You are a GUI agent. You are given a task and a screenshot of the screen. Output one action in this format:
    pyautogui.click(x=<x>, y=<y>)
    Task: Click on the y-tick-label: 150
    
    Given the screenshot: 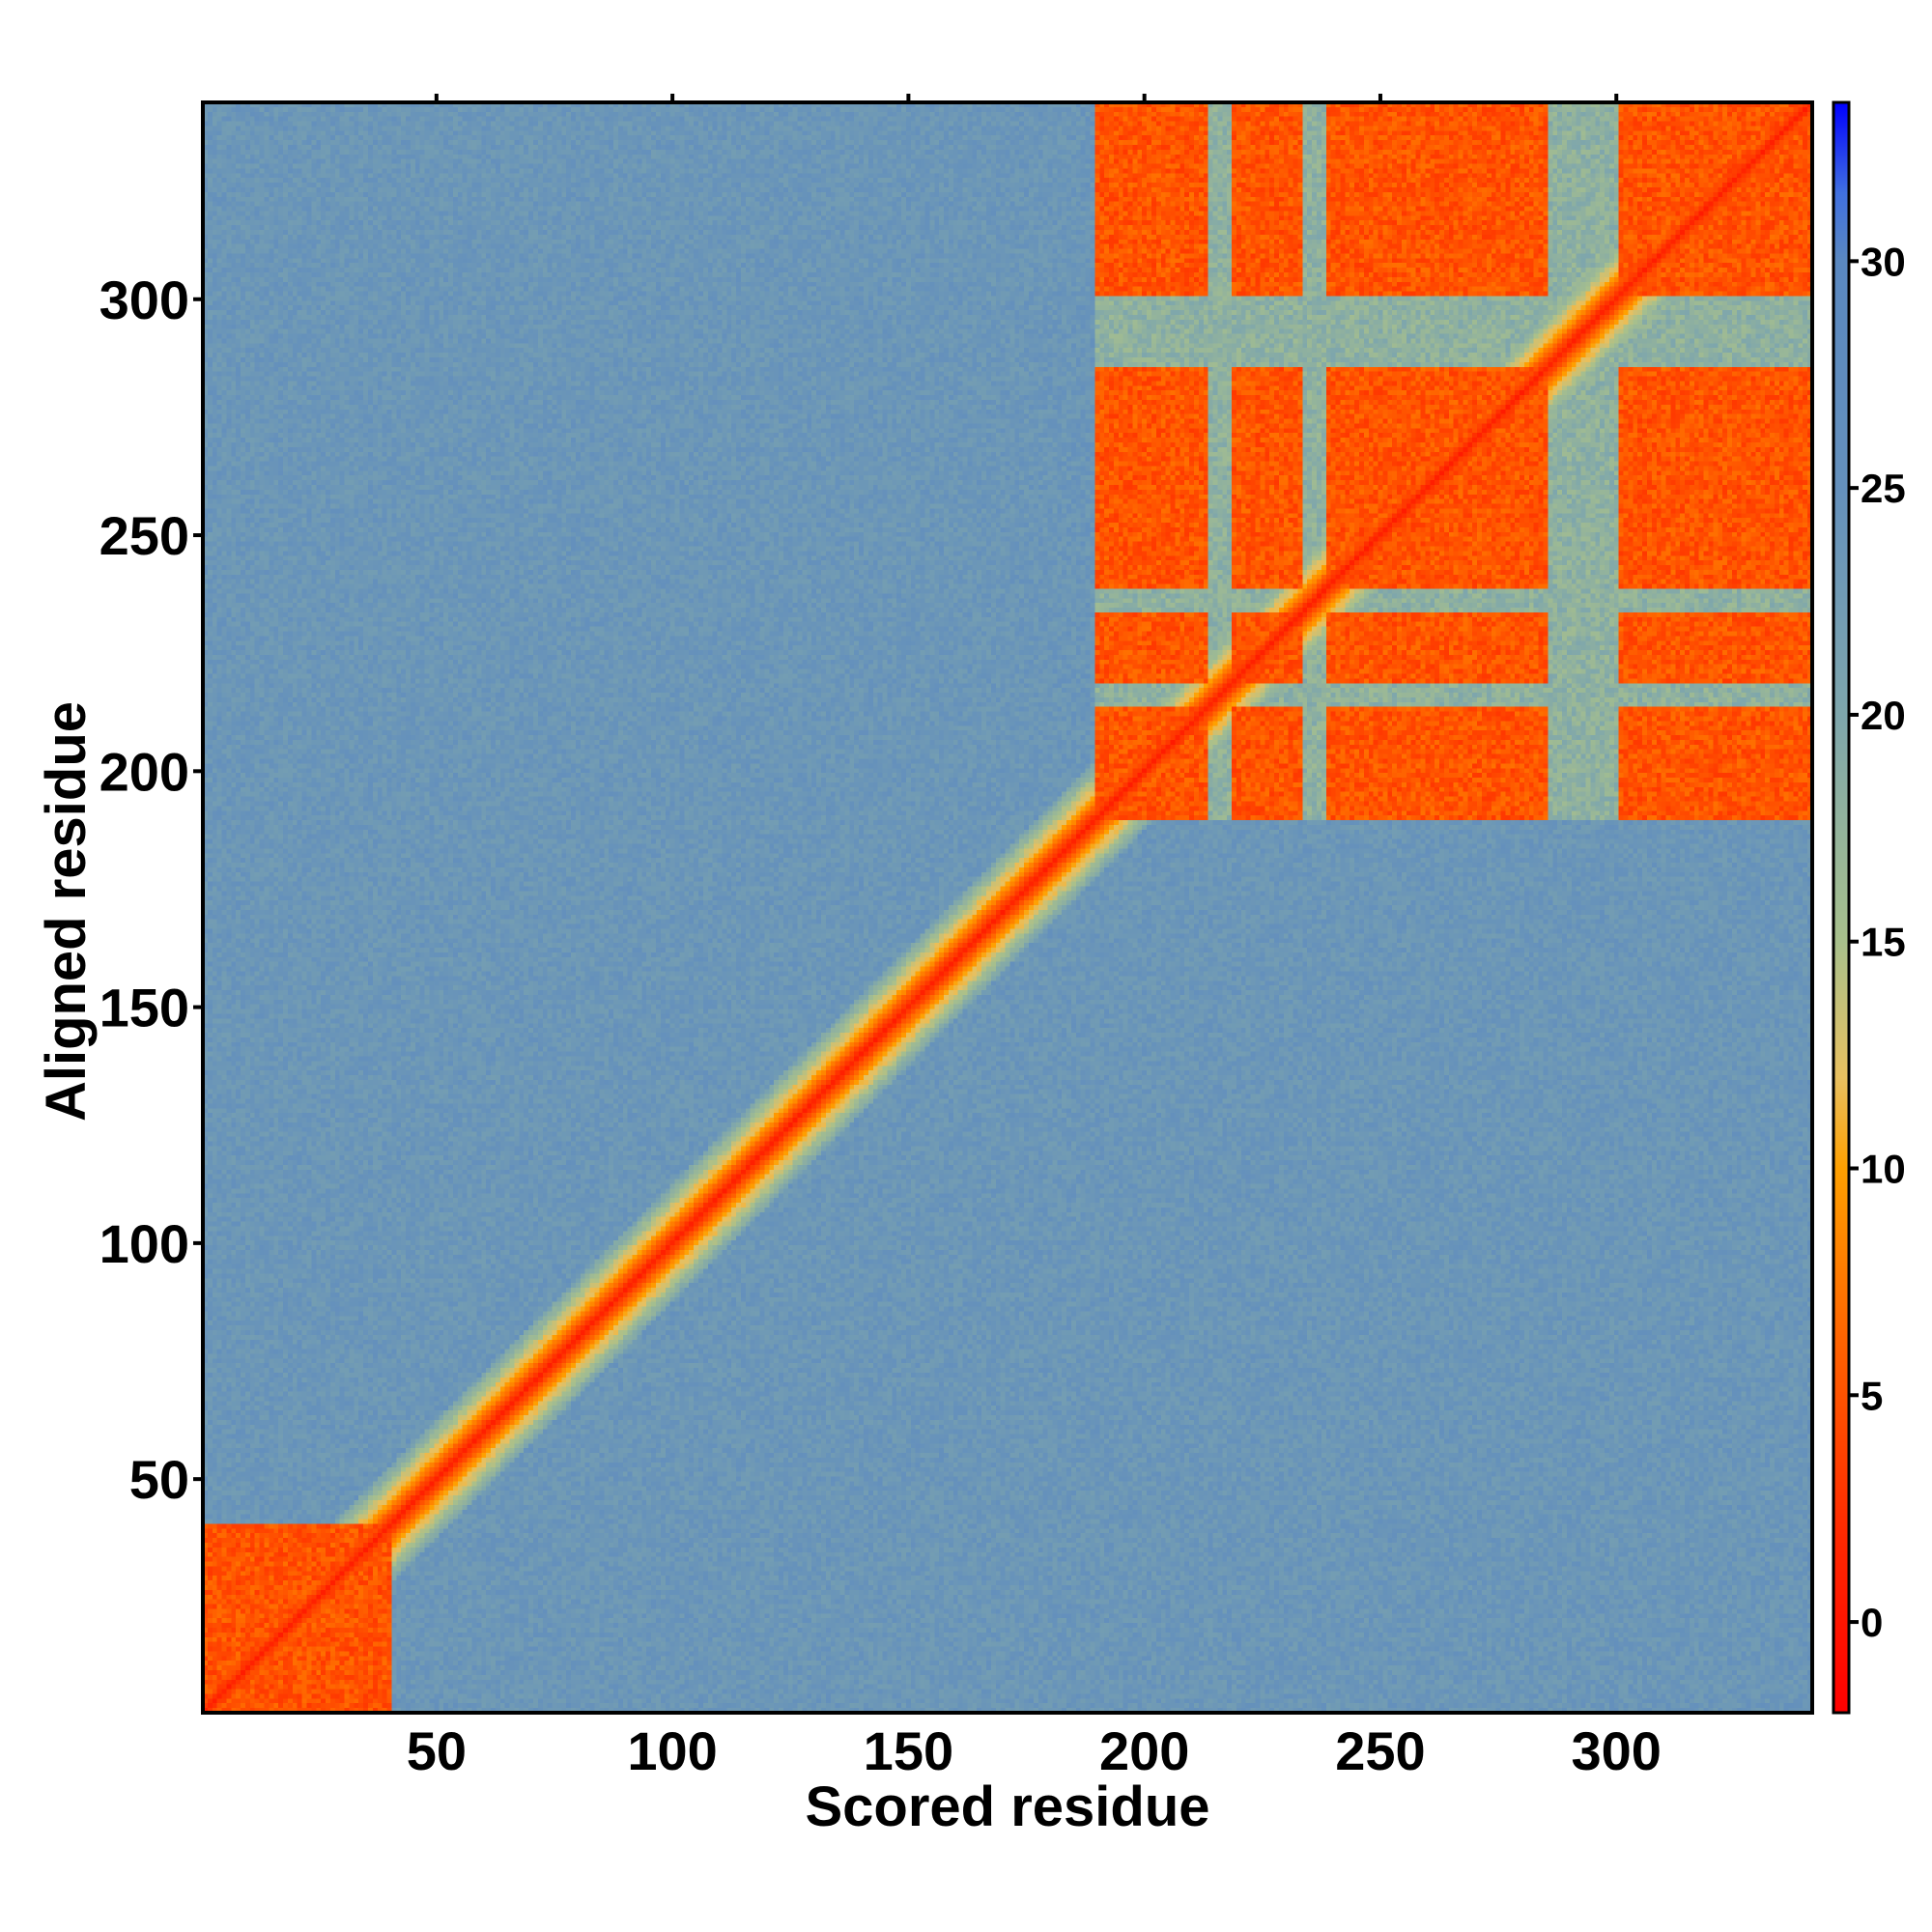 What is the action you would take?
    pyautogui.click(x=144, y=1008)
    